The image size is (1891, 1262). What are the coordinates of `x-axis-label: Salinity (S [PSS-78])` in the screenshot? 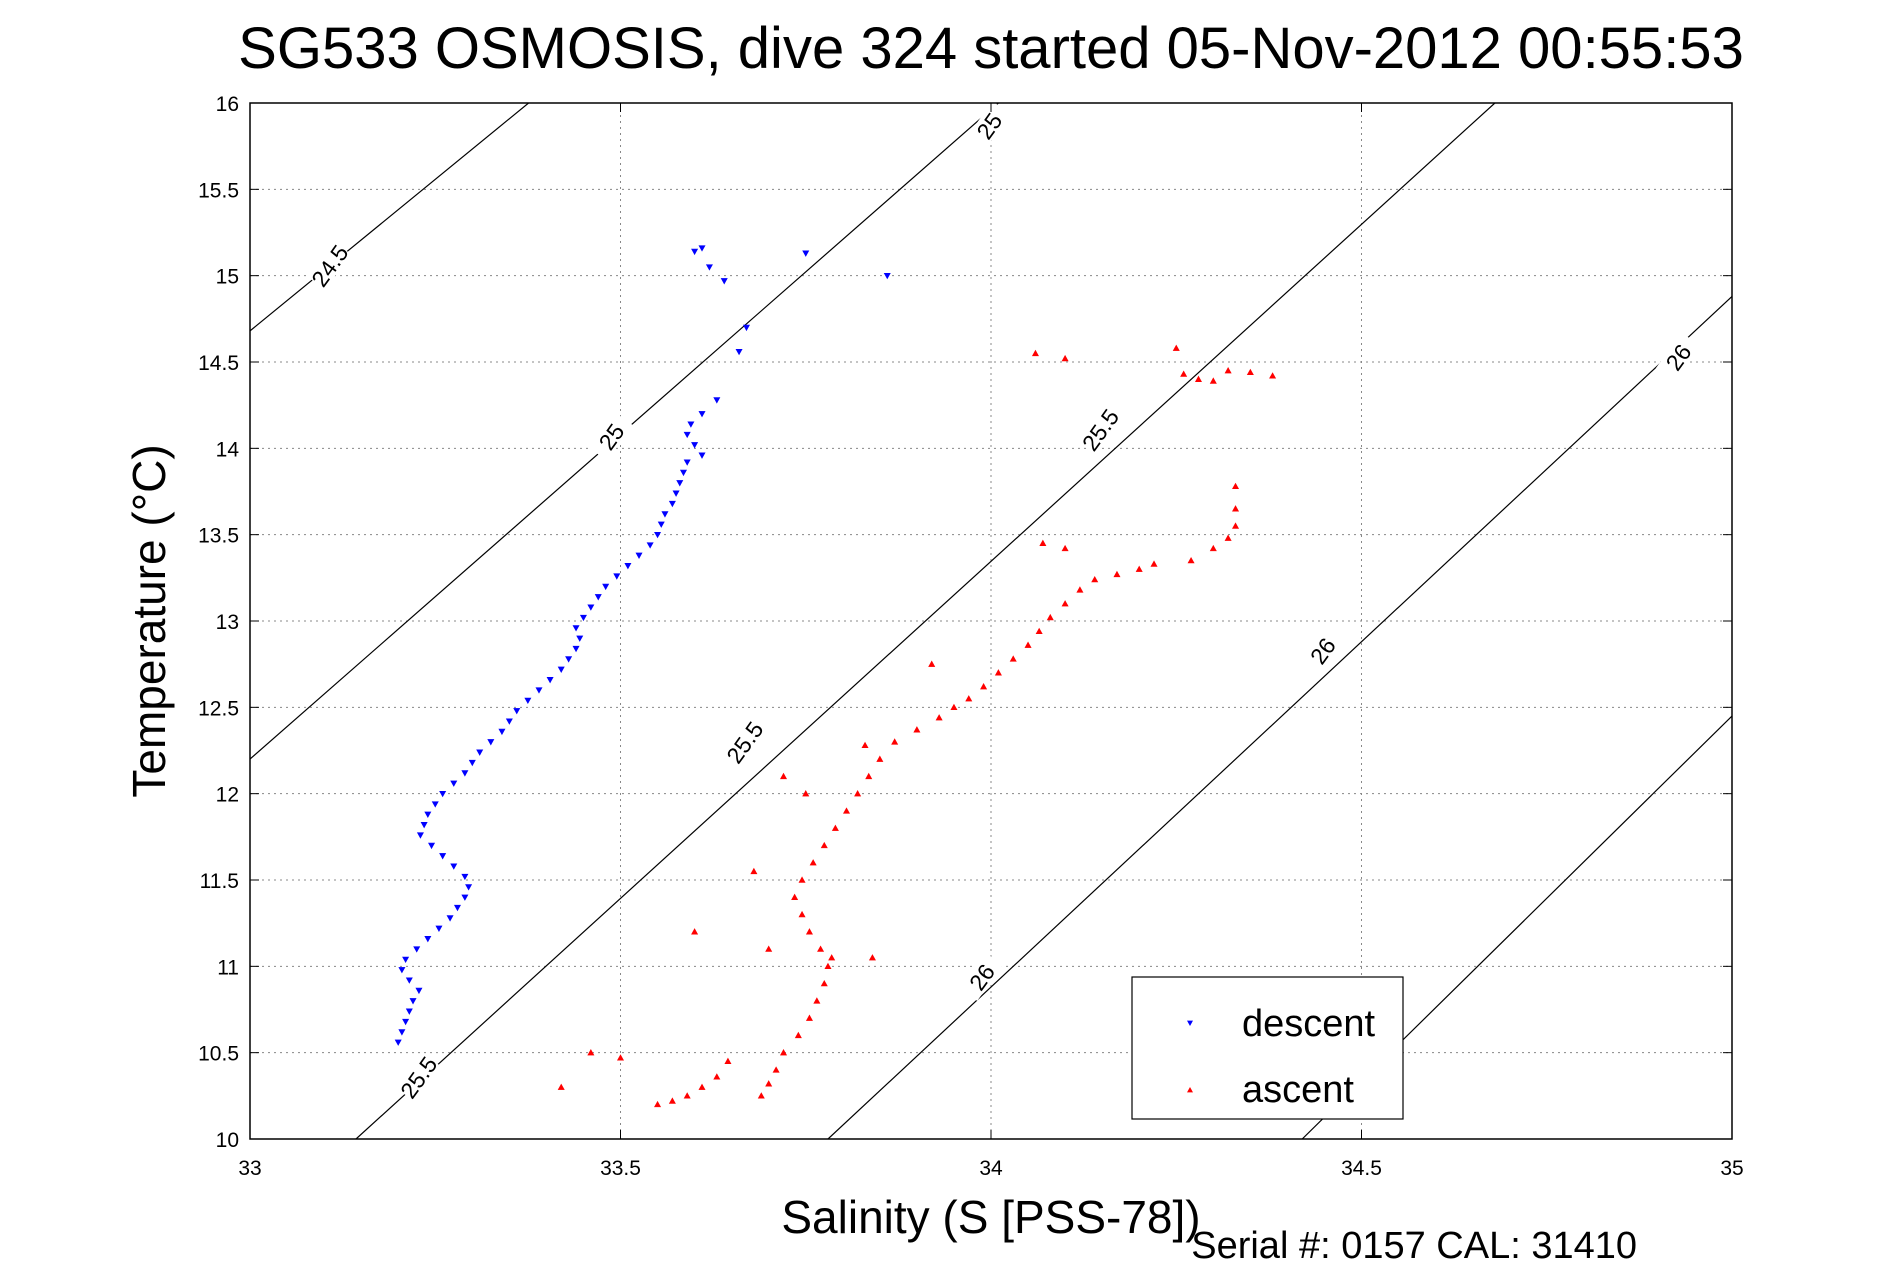 It's located at (990, 1217).